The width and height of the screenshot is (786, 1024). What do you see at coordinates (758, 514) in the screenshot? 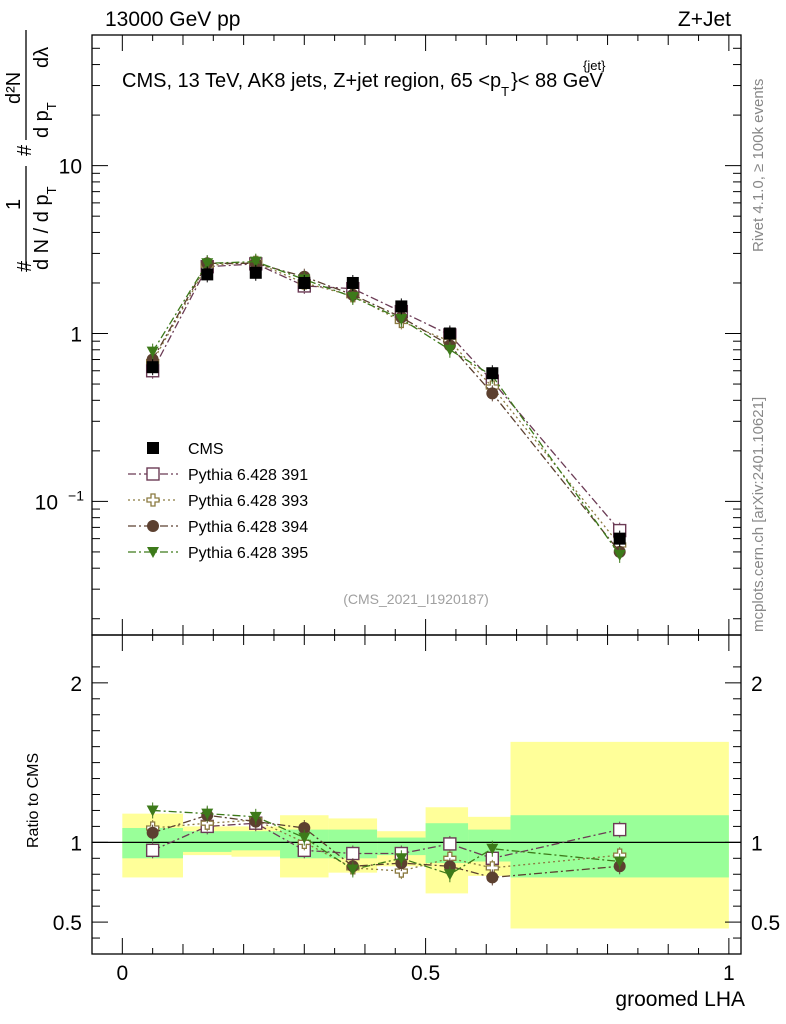
I see `mcplots-label: mcplots.cern.ch [arXiv:2401.10621]` at bounding box center [758, 514].